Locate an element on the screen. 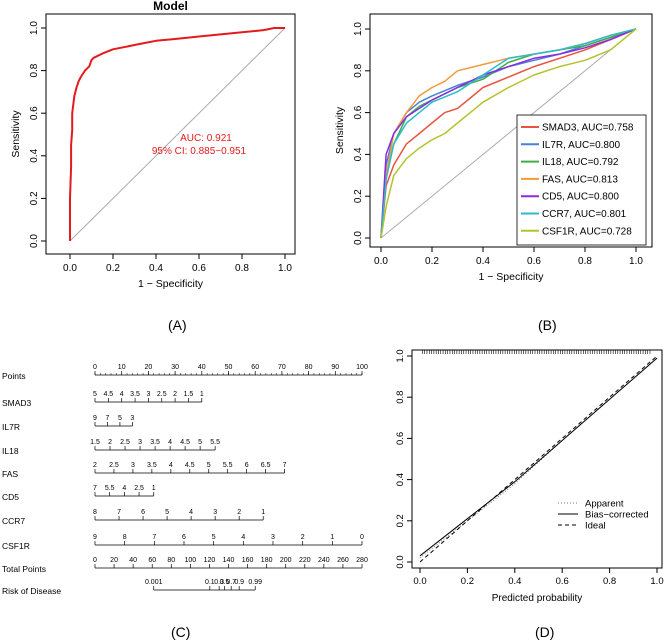 Image resolution: width=669 pixels, height=643 pixels. nomogram-tick-label: 1.5 is located at coordinates (189, 394).